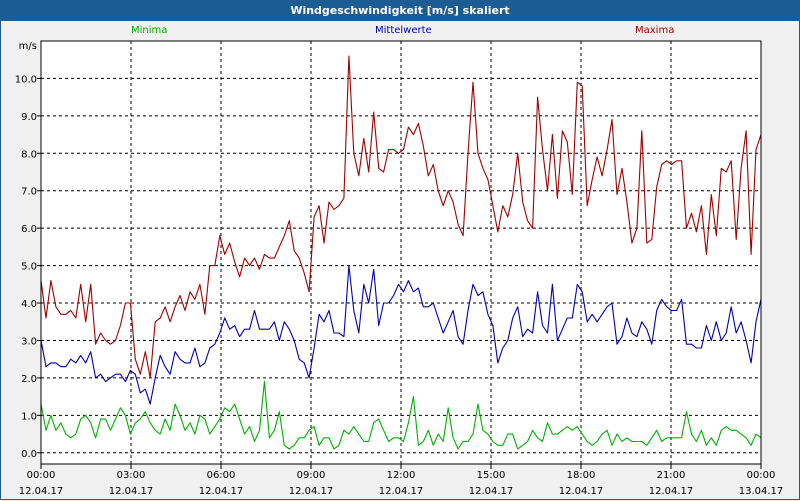  Describe the element at coordinates (491, 475) in the screenshot. I see `x-tick-time: 15:00` at that location.